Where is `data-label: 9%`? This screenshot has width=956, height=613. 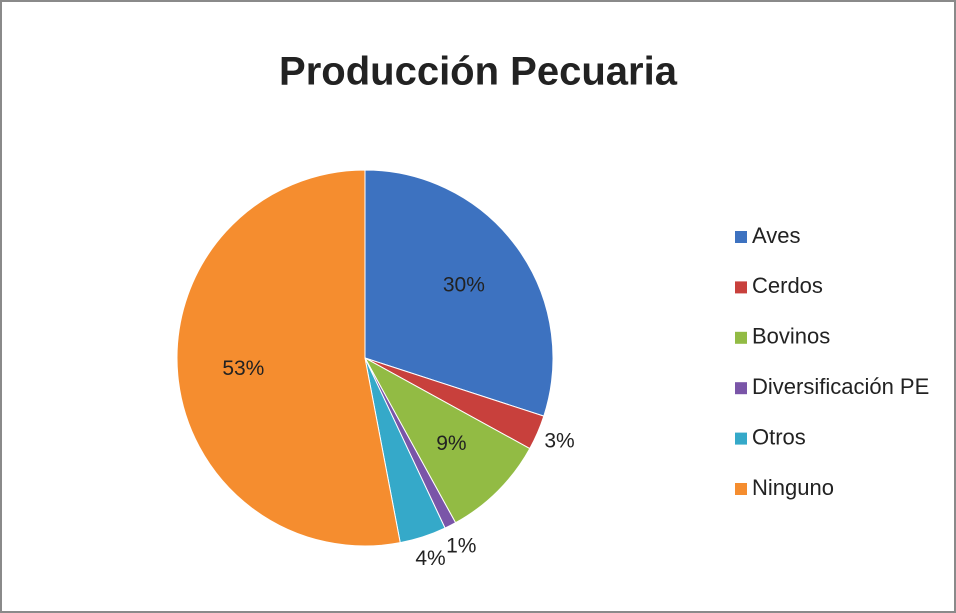
data-label: 9% is located at coordinates (451, 443).